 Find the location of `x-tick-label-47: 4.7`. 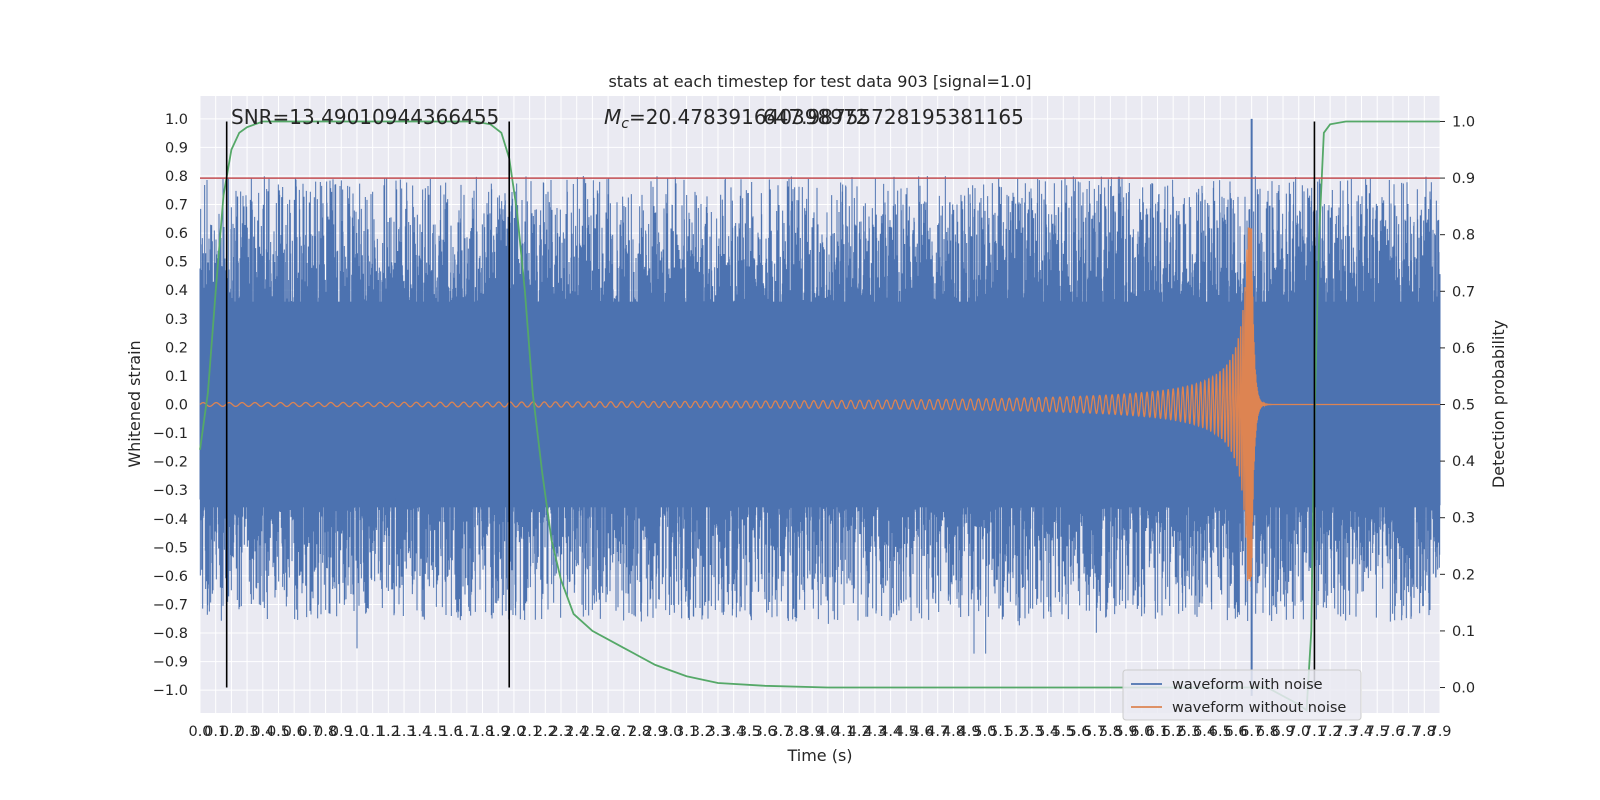

x-tick-label-47: 4.7 is located at coordinates (937, 732).